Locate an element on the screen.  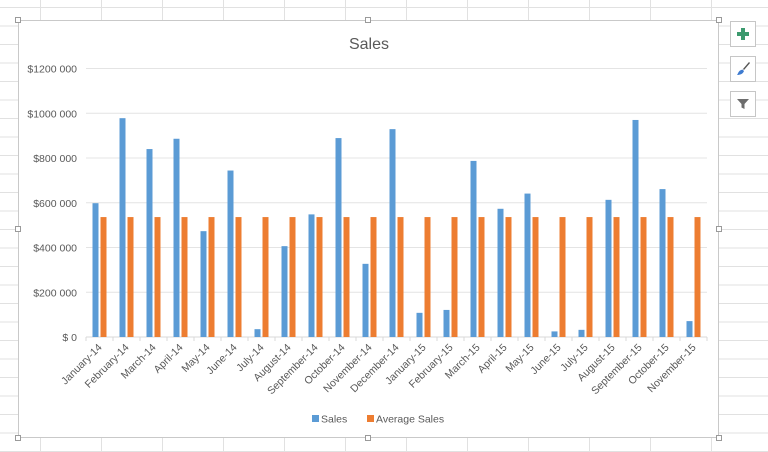
x-tick-label: April-15 is located at coordinates (493, 359).